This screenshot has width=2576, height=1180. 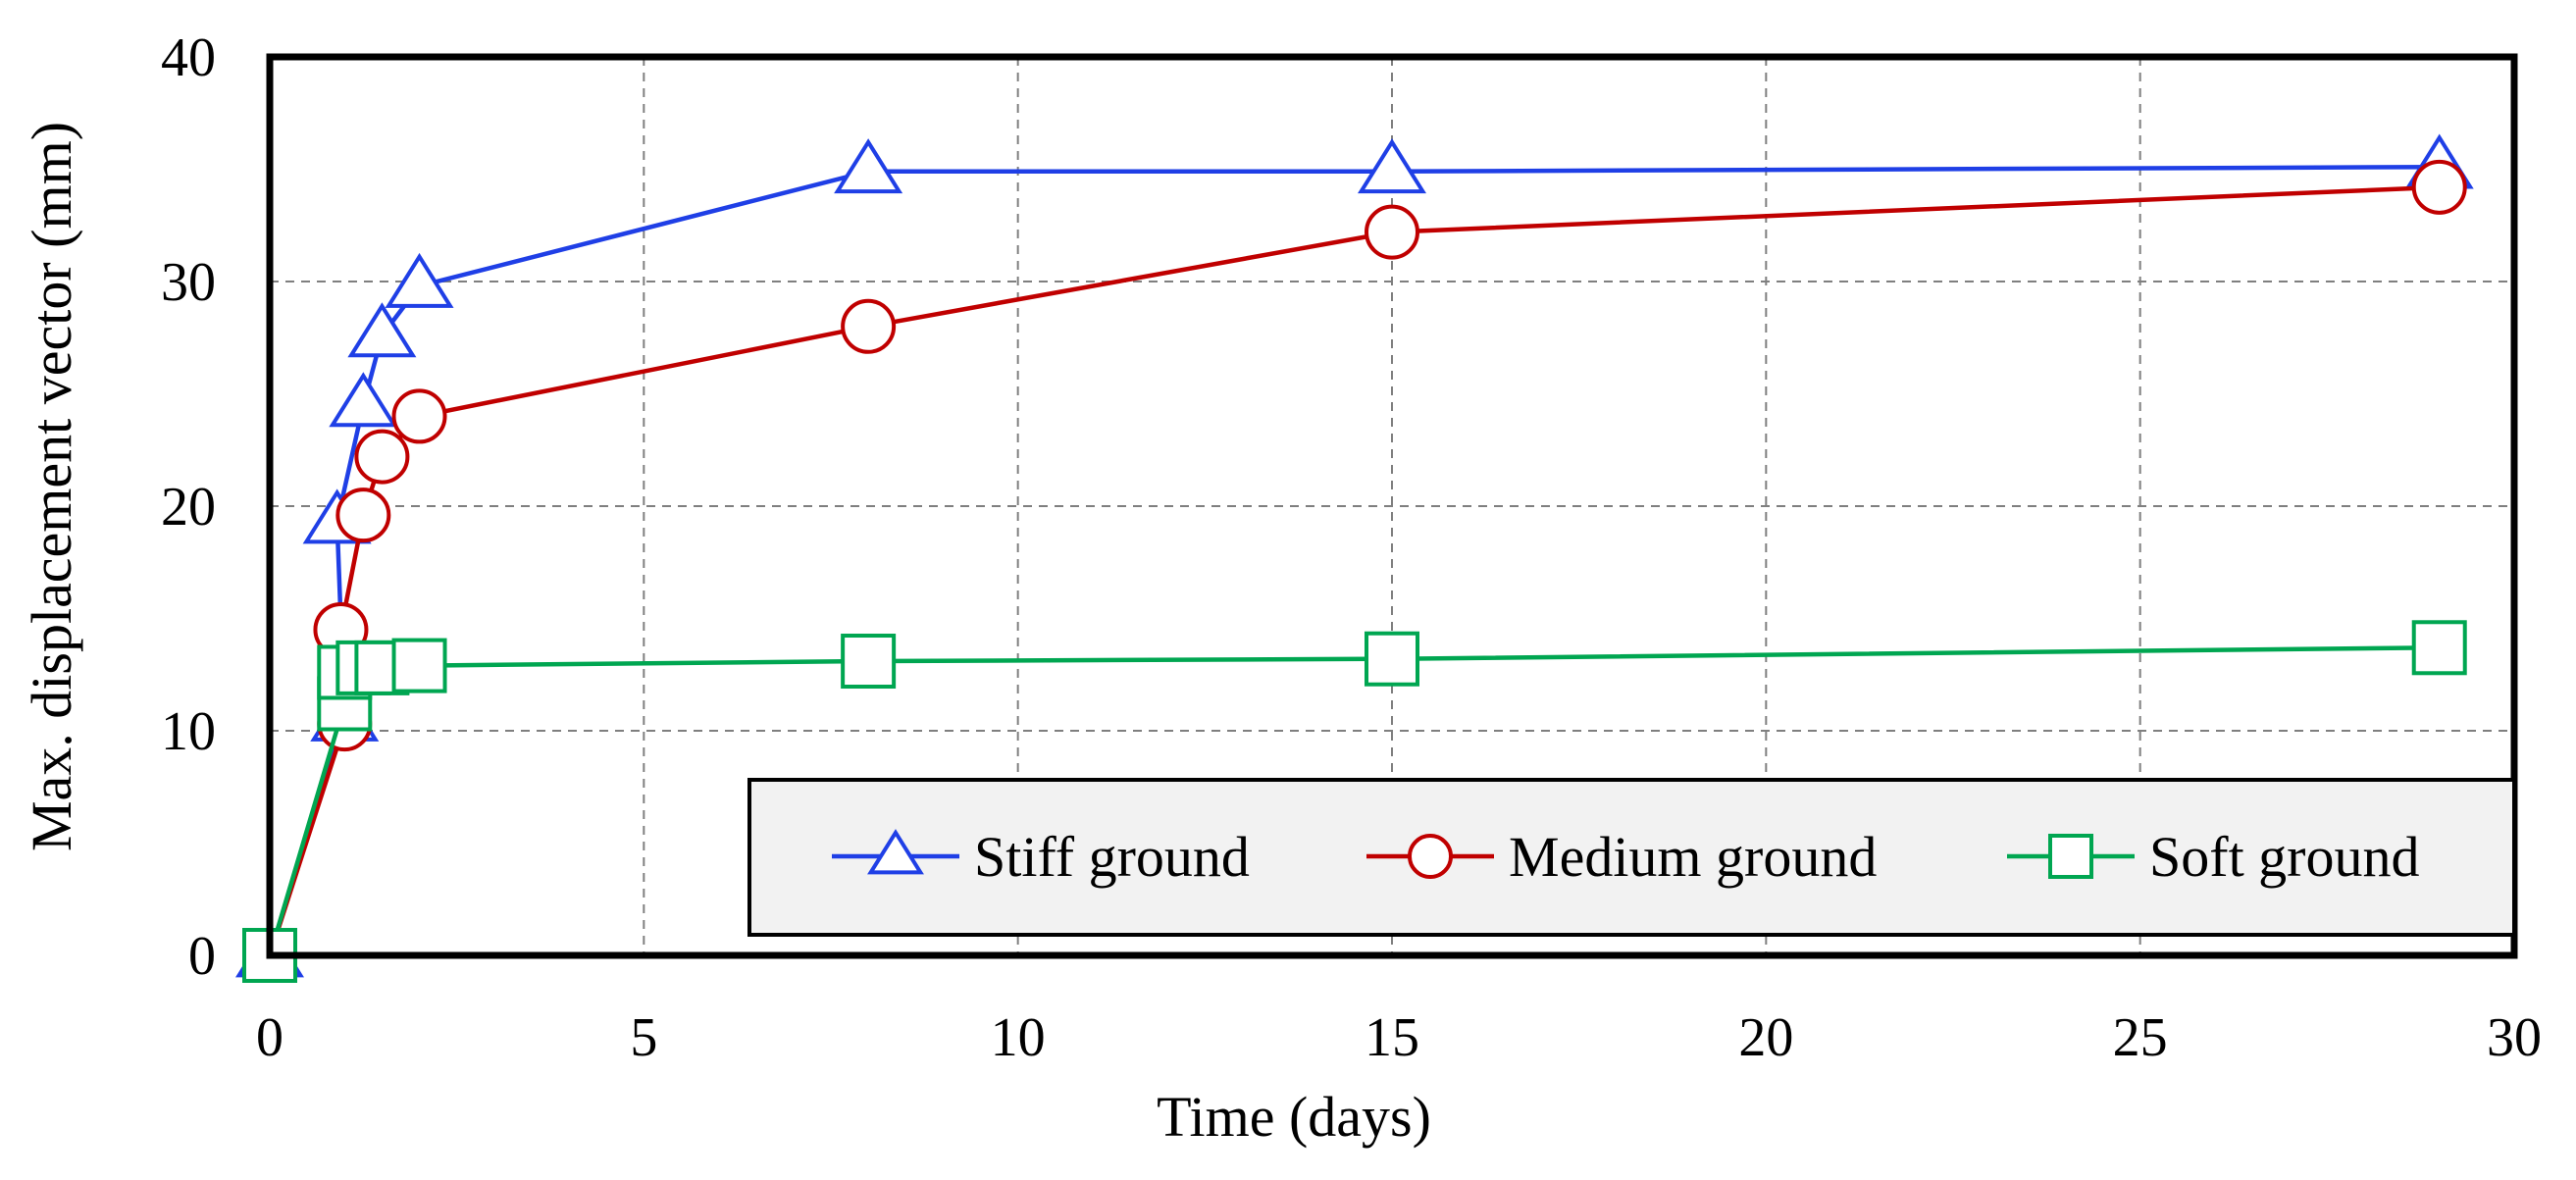 What do you see at coordinates (1765, 1038) in the screenshot?
I see `x-tick-label-20: 20` at bounding box center [1765, 1038].